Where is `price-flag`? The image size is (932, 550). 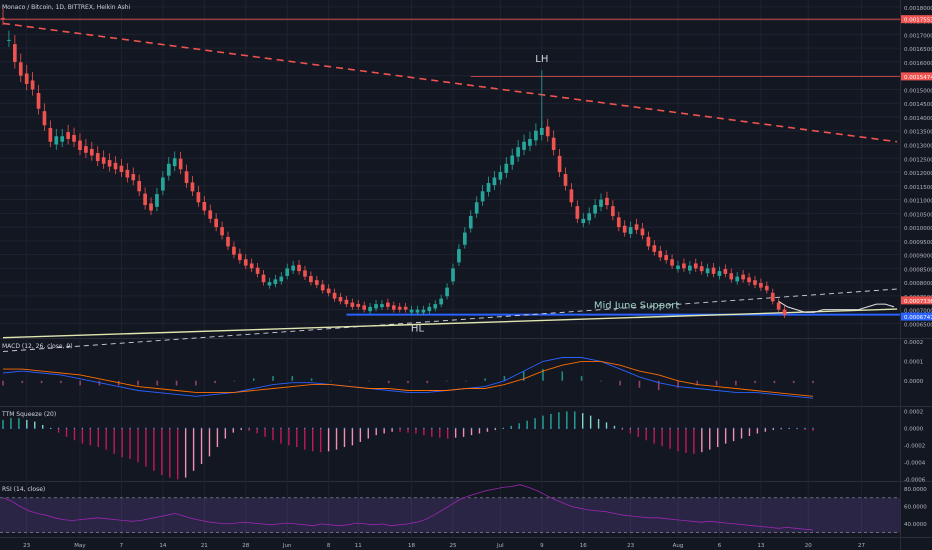
price-flag is located at coordinates (916, 19).